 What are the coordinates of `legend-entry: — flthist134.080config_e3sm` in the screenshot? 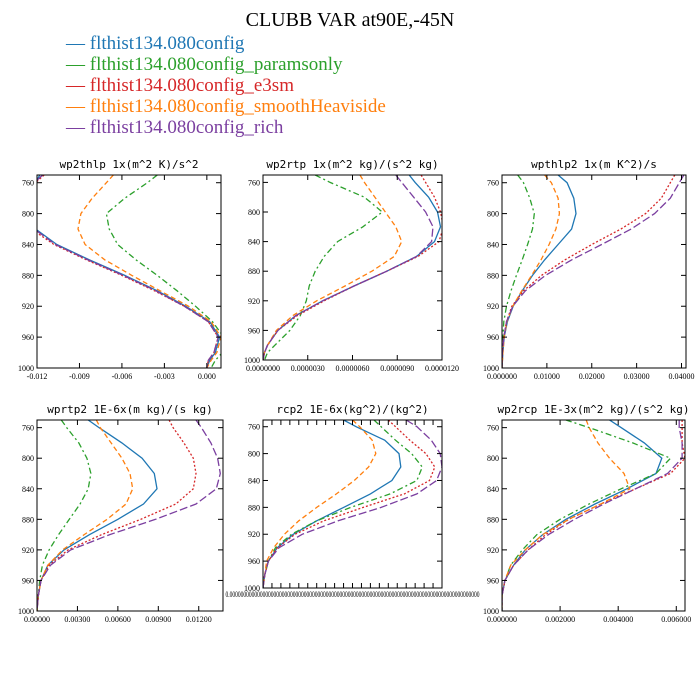 It's located at (179, 85).